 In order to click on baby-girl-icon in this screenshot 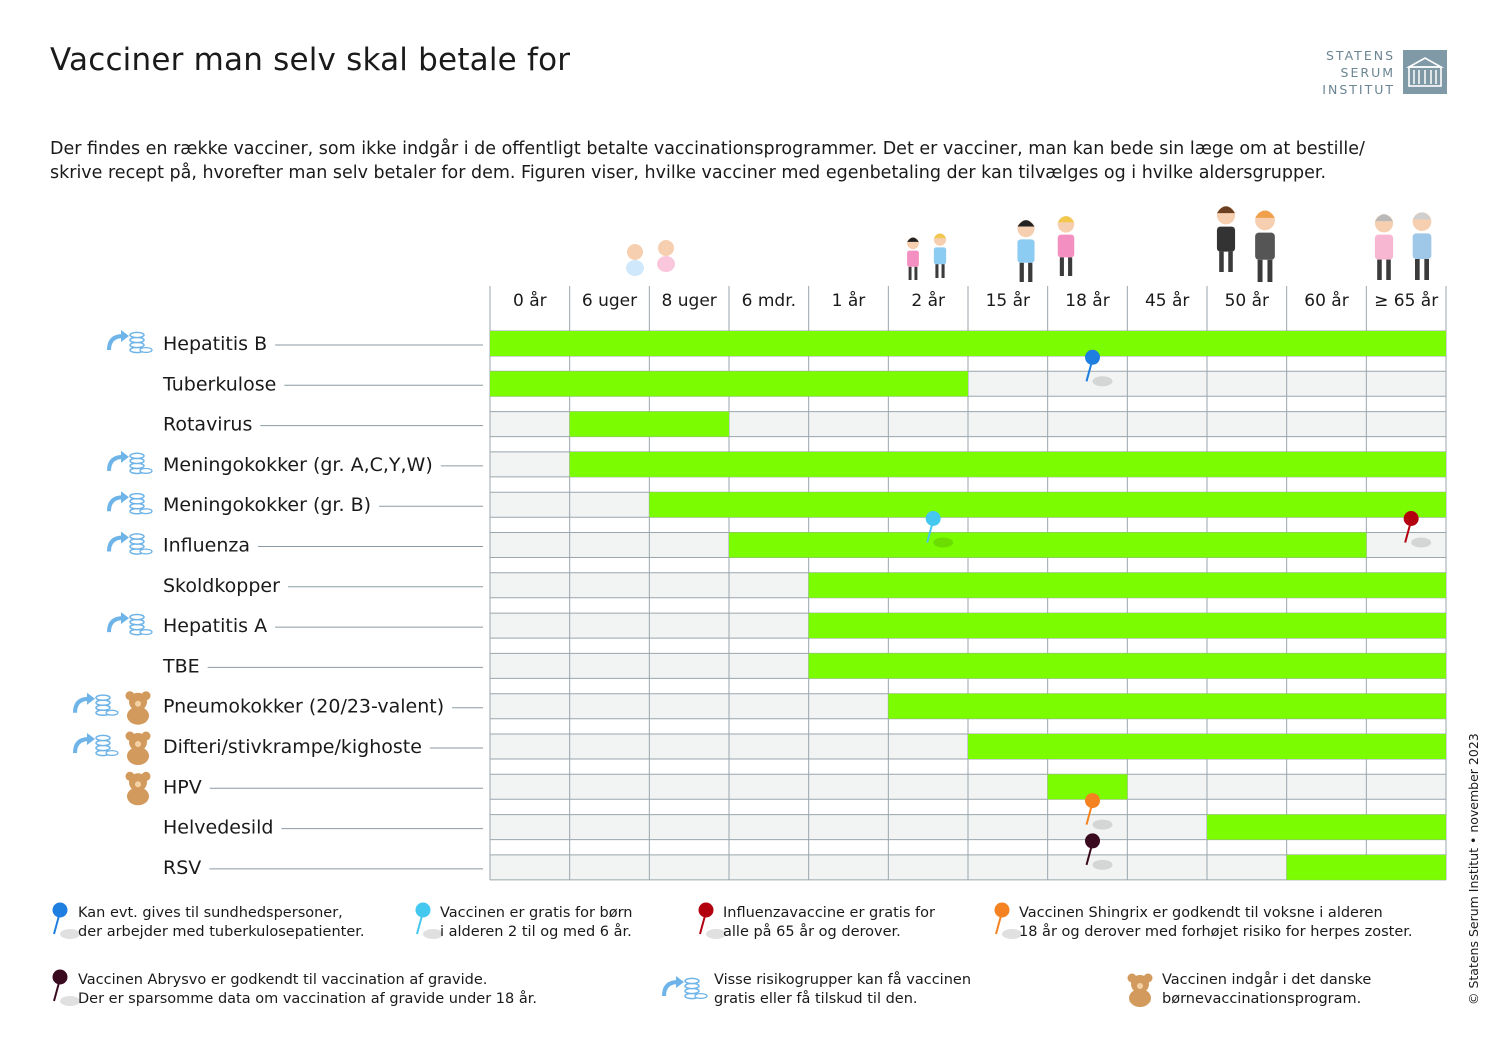, I will do `click(666, 256)`.